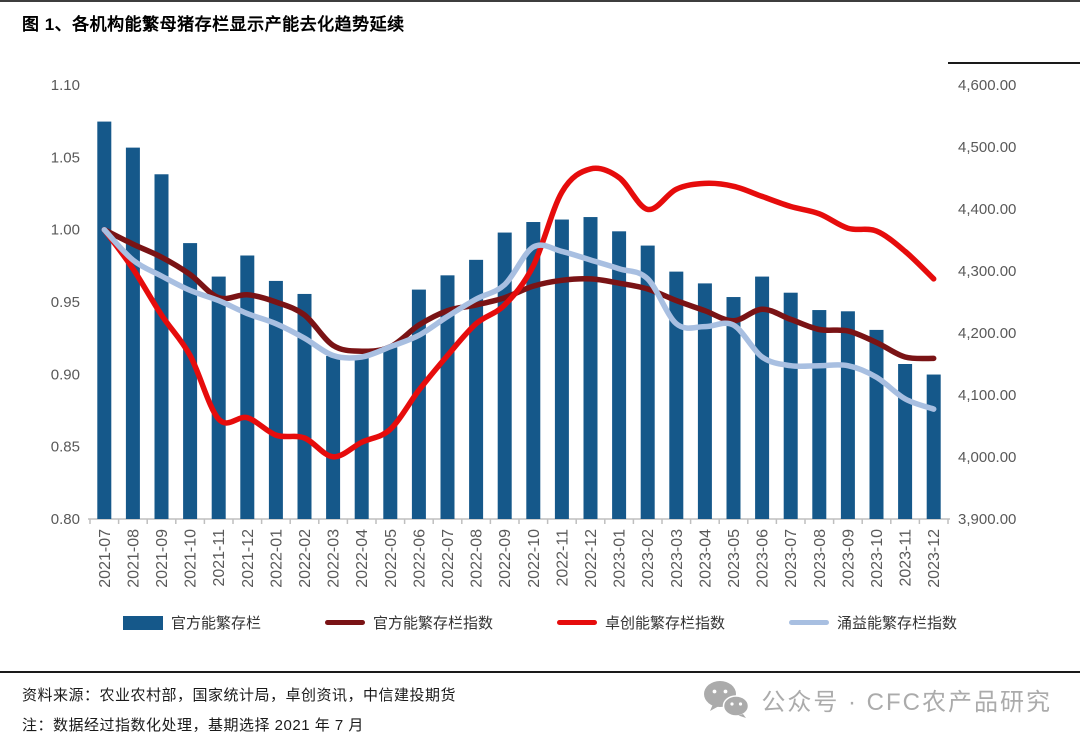  What do you see at coordinates (809, 622) in the screenshot?
I see `legend-swatch-yongyi-index` at bounding box center [809, 622].